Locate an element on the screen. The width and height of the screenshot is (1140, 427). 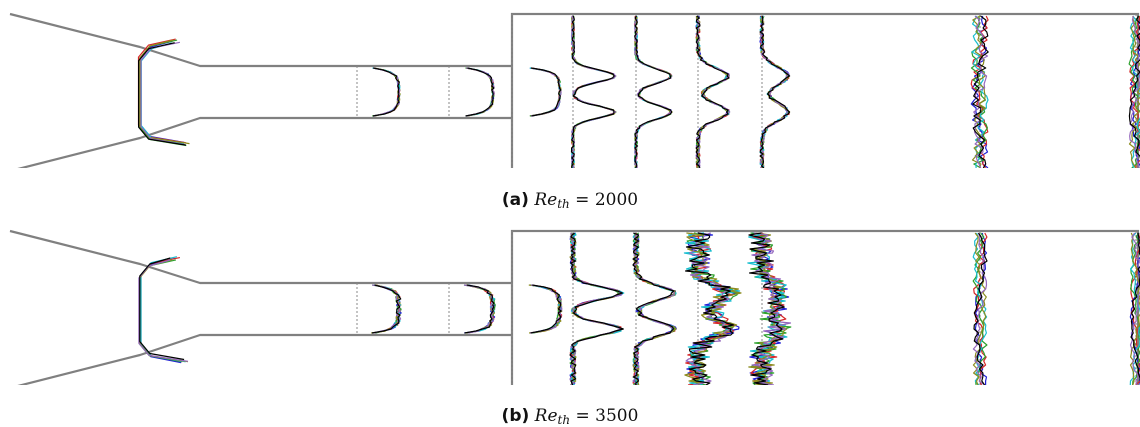
caption-a-value: 2000 is located at coordinates (616, 200).